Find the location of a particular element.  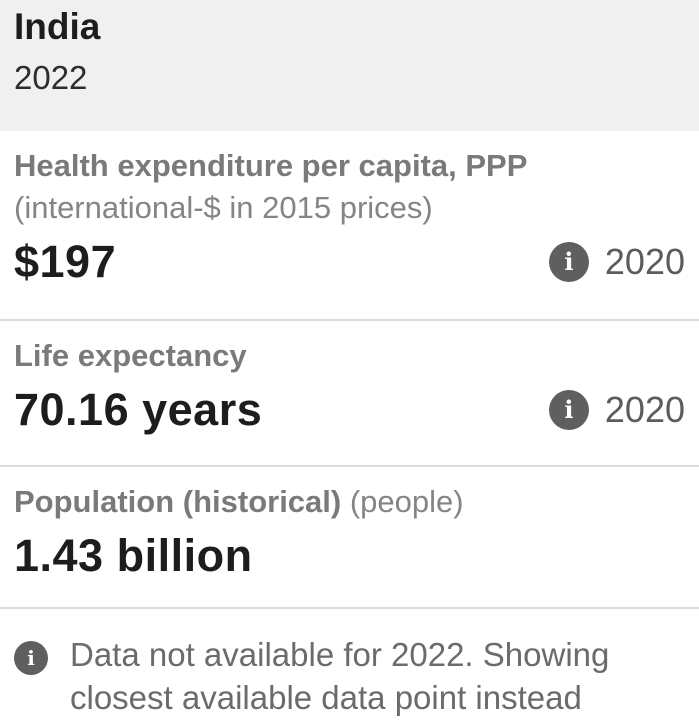

country-name: India is located at coordinates (57, 26).